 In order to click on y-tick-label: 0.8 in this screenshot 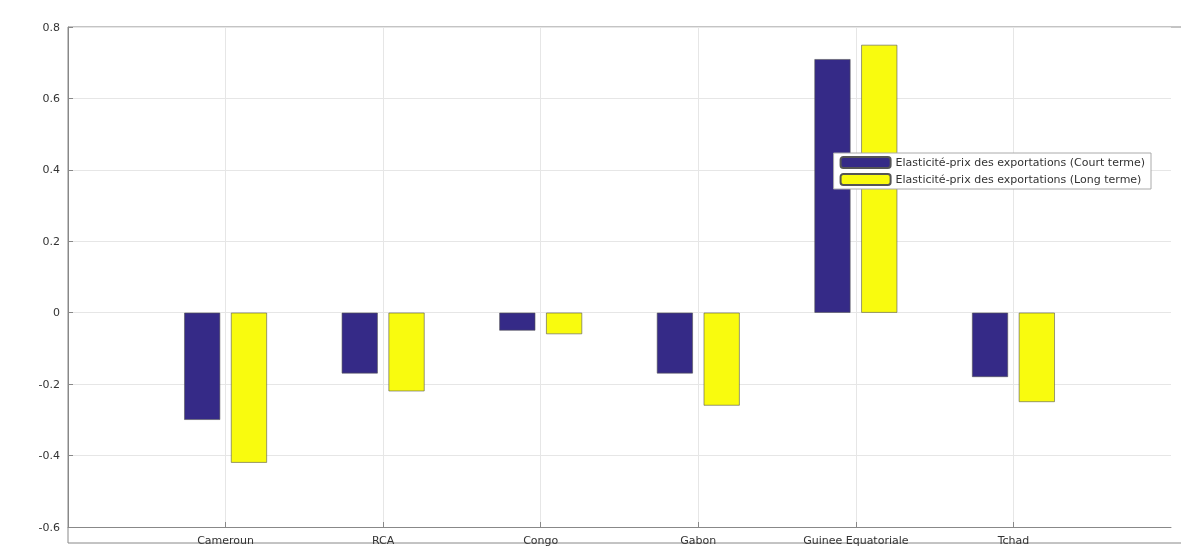, I will do `click(51, 27)`.